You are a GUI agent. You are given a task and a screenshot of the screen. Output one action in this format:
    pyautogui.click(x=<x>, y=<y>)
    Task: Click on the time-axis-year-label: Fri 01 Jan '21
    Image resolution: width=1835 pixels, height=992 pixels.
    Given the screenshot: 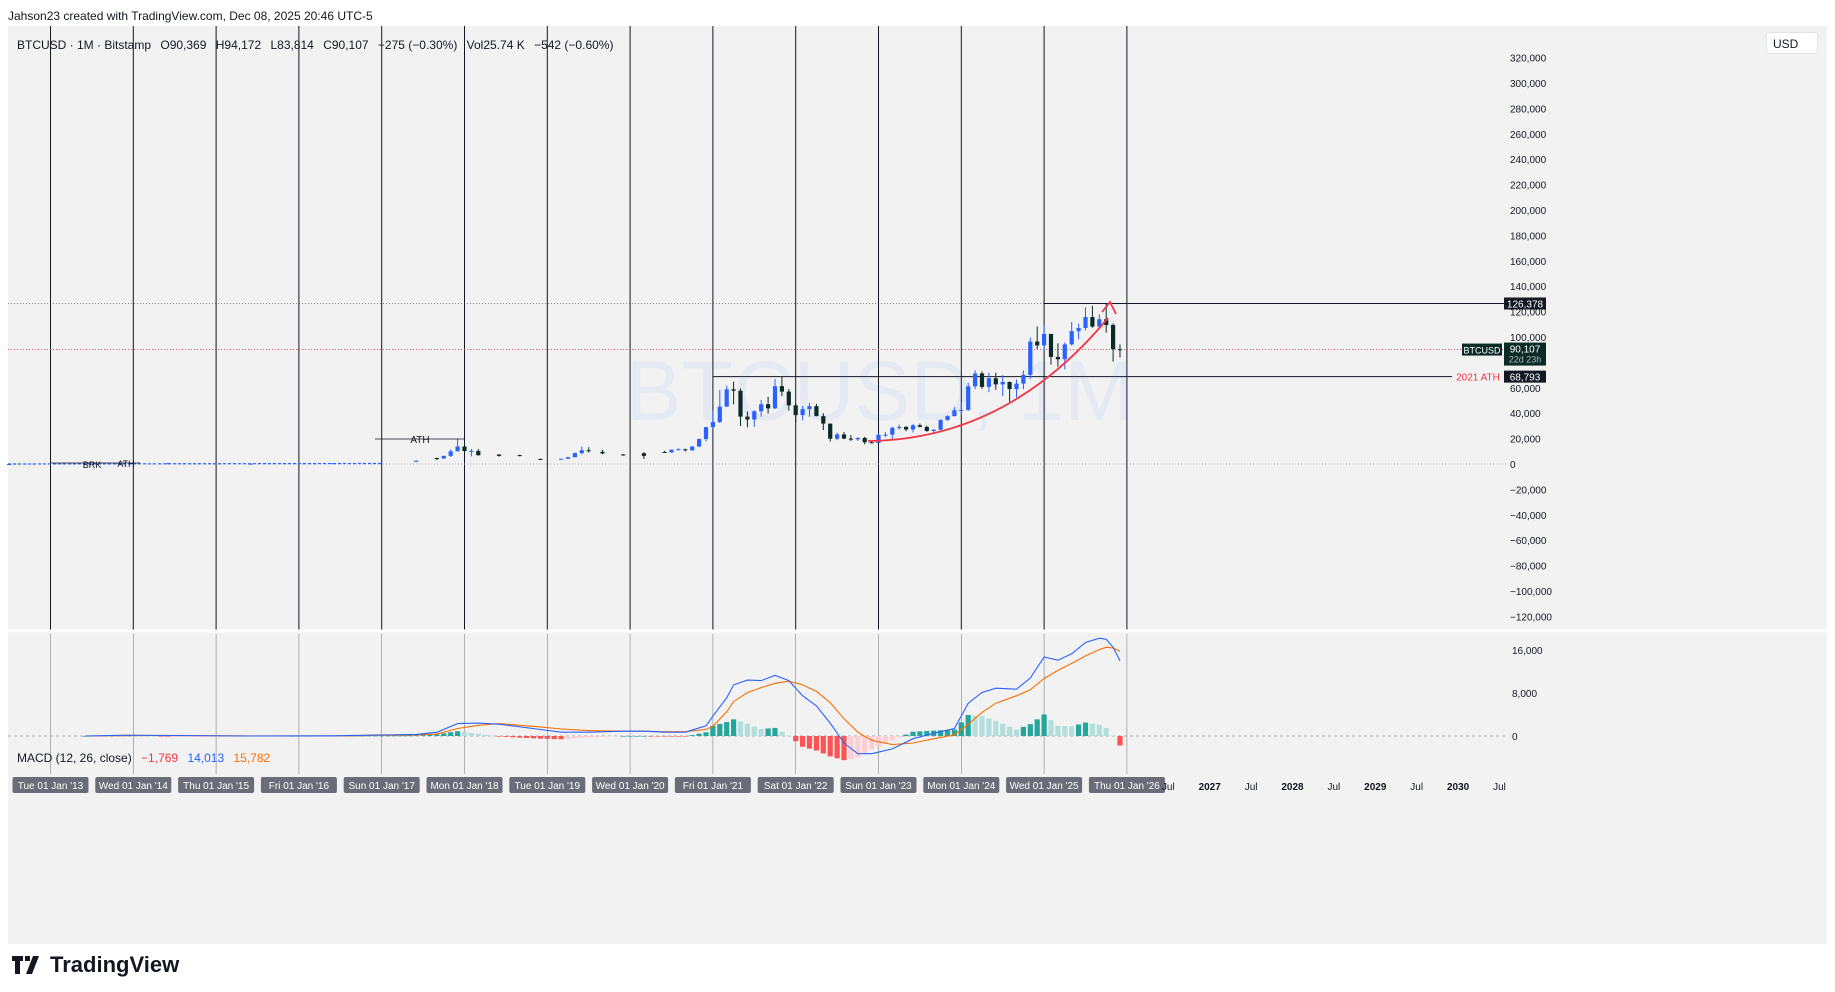 What is the action you would take?
    pyautogui.click(x=713, y=786)
    